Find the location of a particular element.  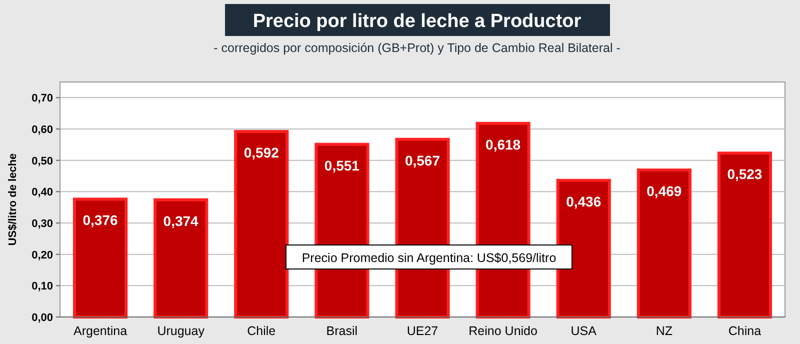

y-axis-title: US$/litro de leche is located at coordinates (13, 199).